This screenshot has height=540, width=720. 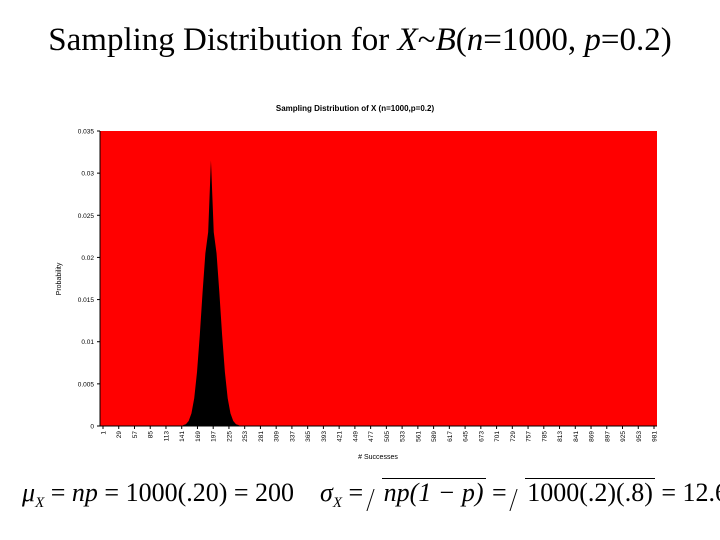 What do you see at coordinates (590, 492) in the screenshot?
I see `sqrt-numeric: 1000(.2)(.8)` at bounding box center [590, 492].